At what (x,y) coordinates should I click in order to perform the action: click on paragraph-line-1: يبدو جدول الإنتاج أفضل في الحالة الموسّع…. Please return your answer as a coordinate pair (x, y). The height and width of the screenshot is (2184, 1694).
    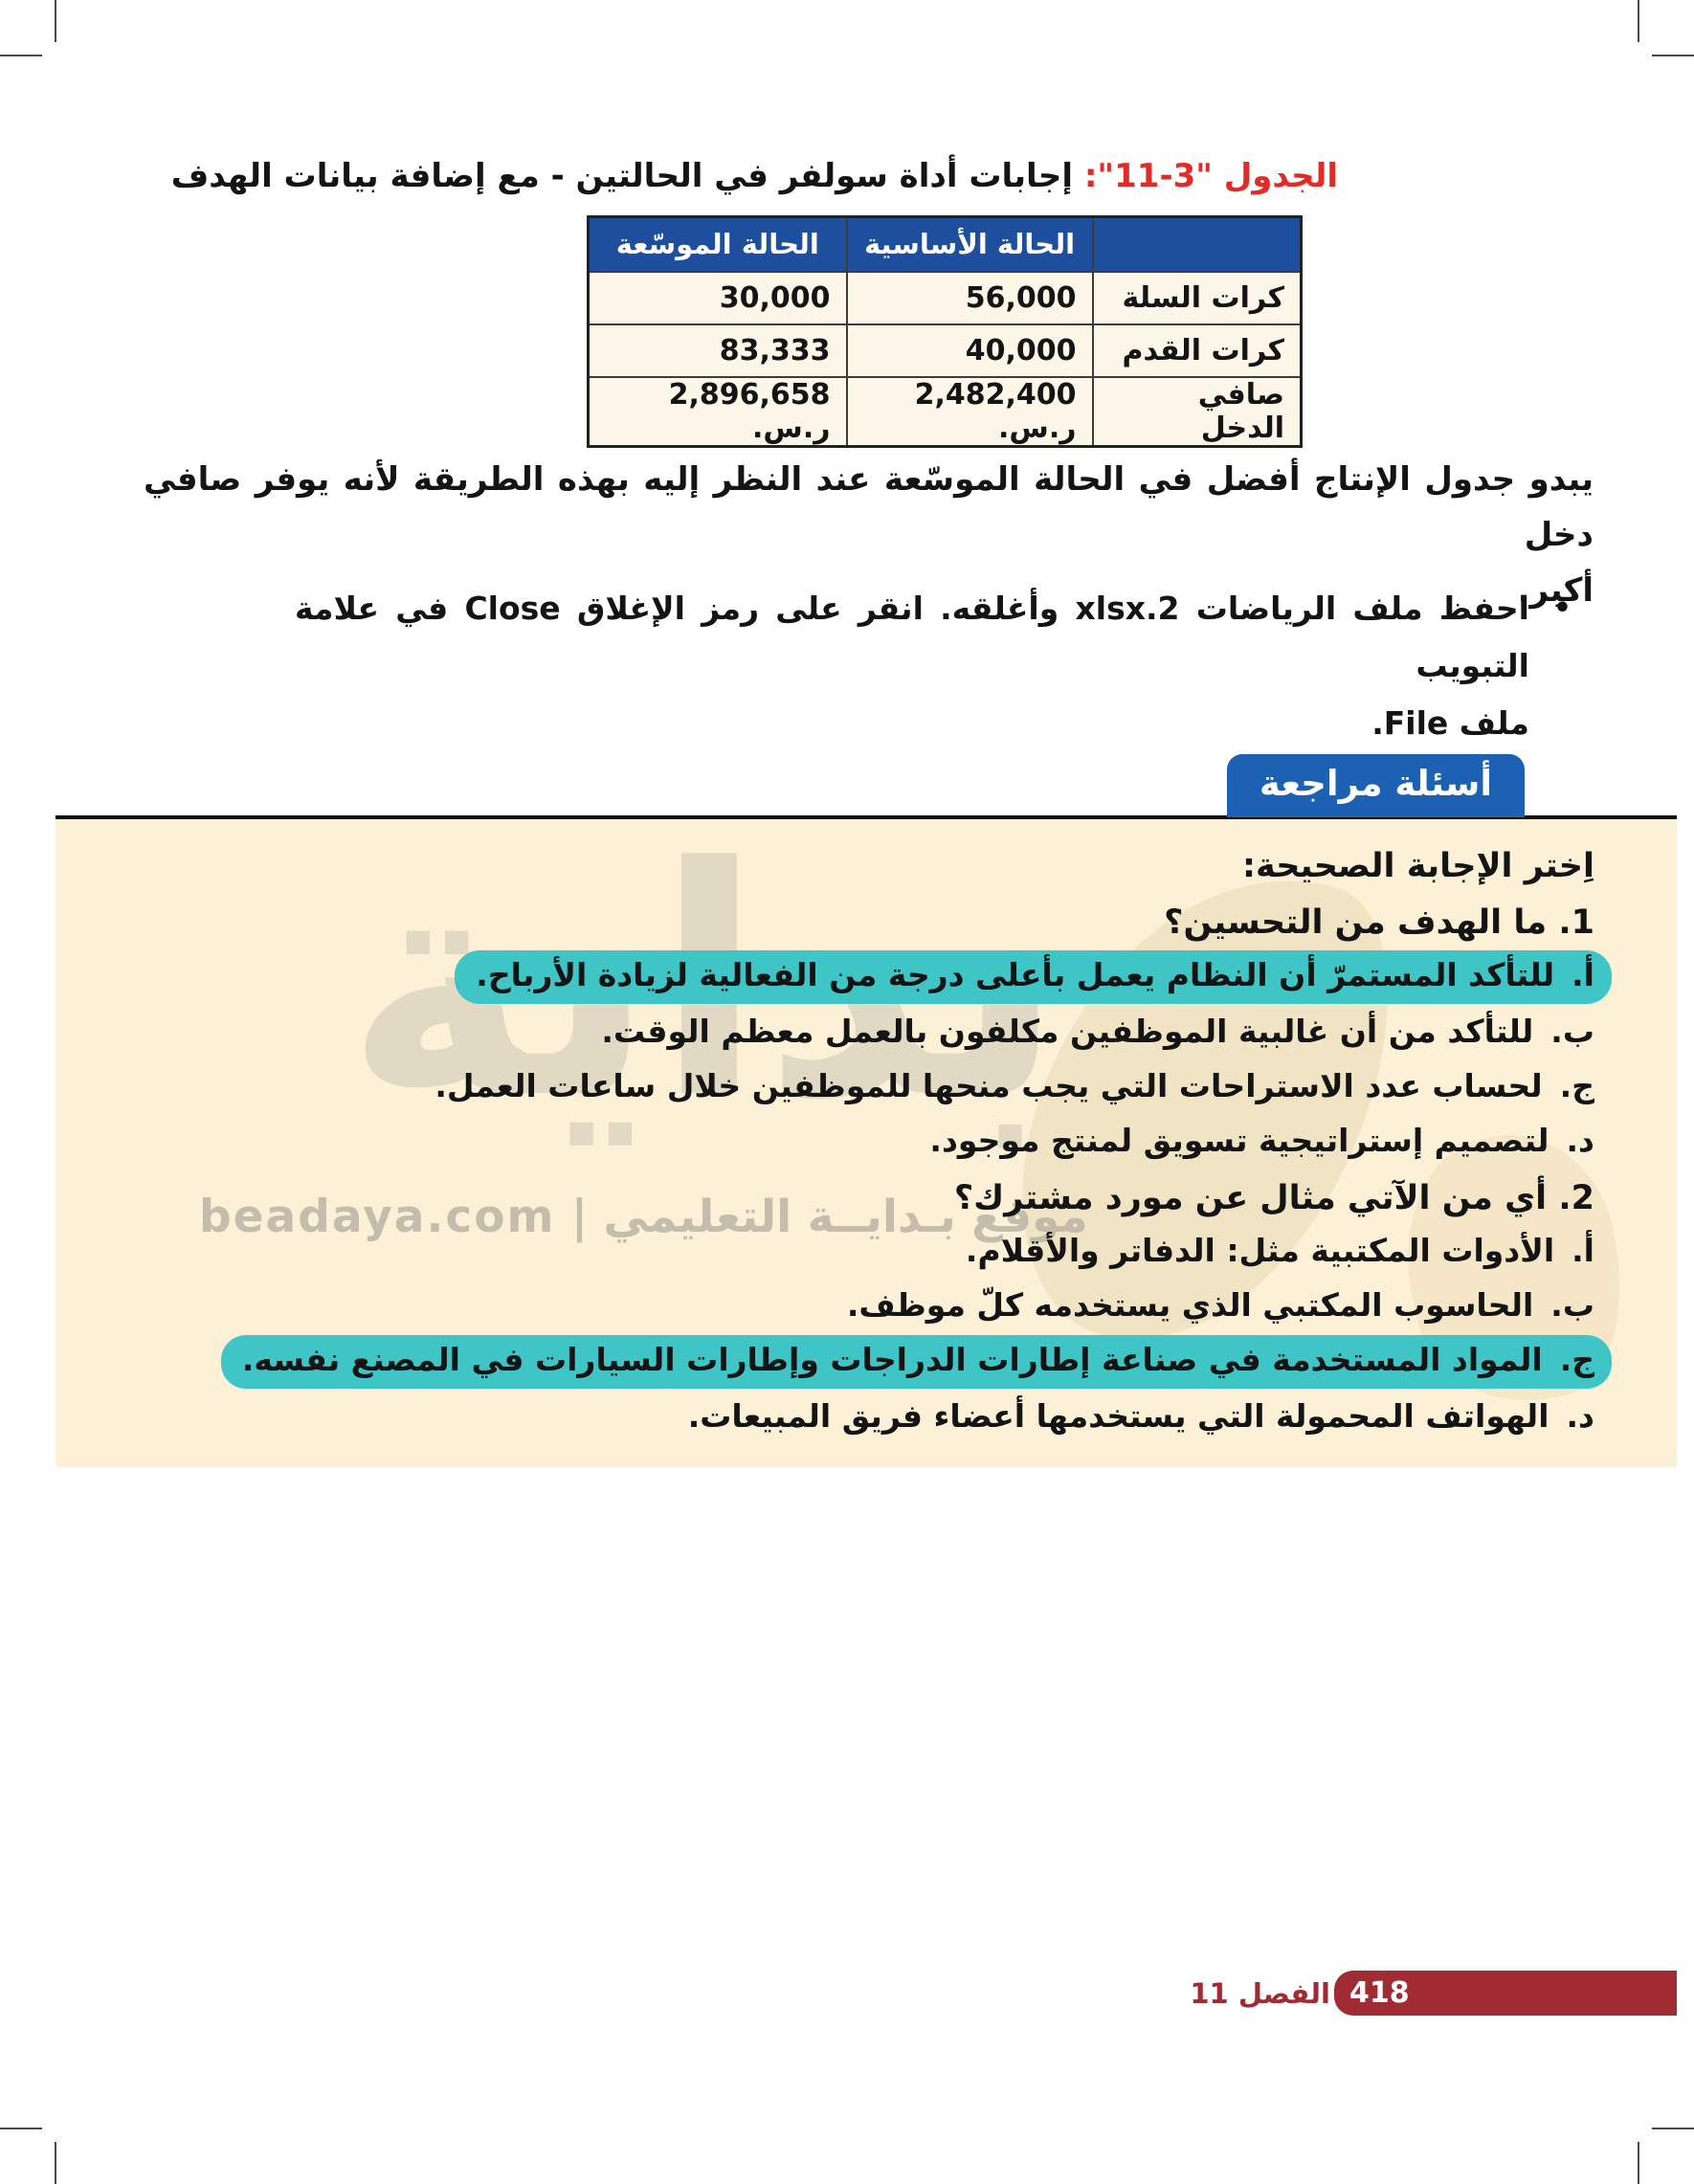
    Looking at the image, I should click on (869, 507).